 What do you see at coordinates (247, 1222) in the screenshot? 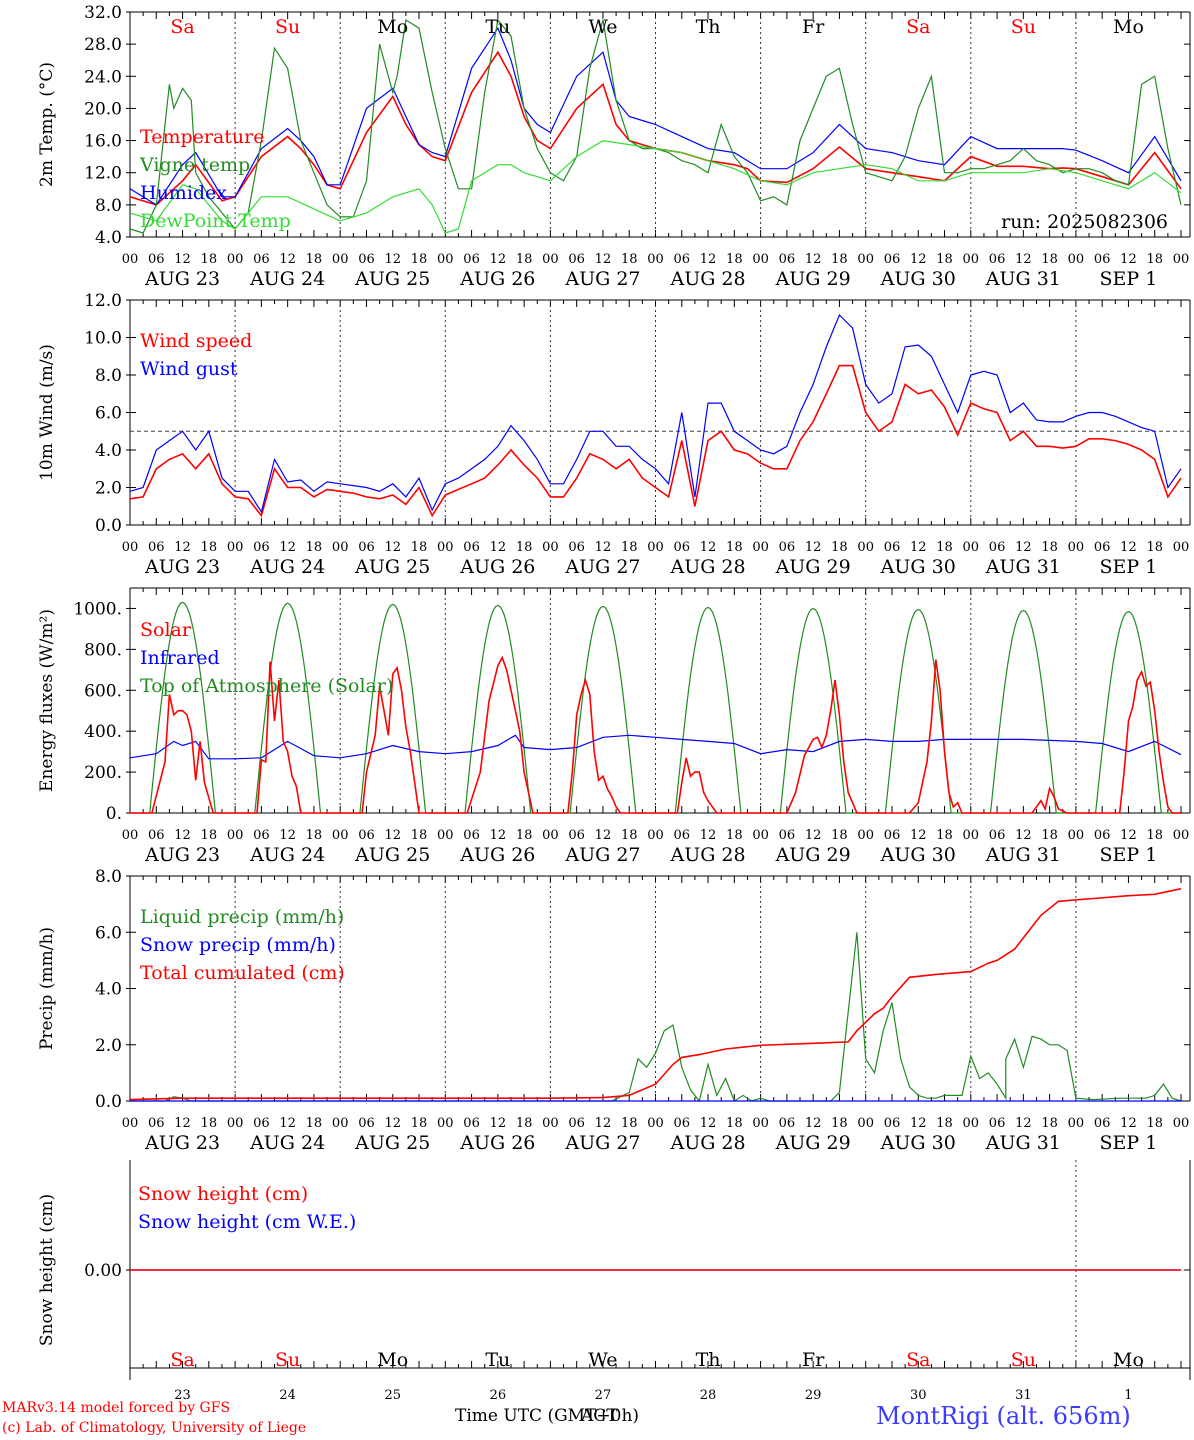
I see `legend-entry: Snow height (cm W.E.)` at bounding box center [247, 1222].